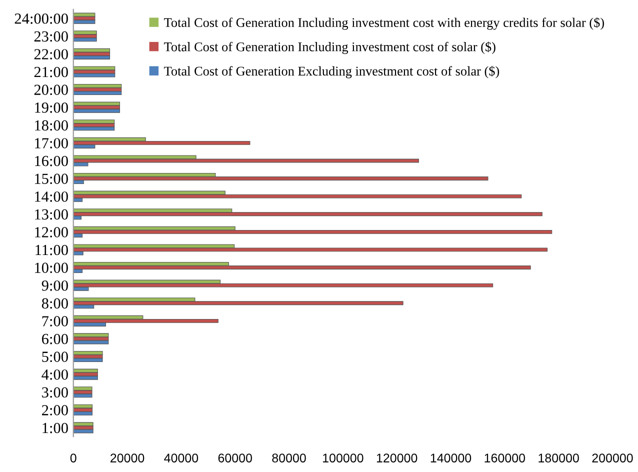 This screenshot has height=472, width=638. I want to click on y-tick-label: 10:00, so click(51, 268).